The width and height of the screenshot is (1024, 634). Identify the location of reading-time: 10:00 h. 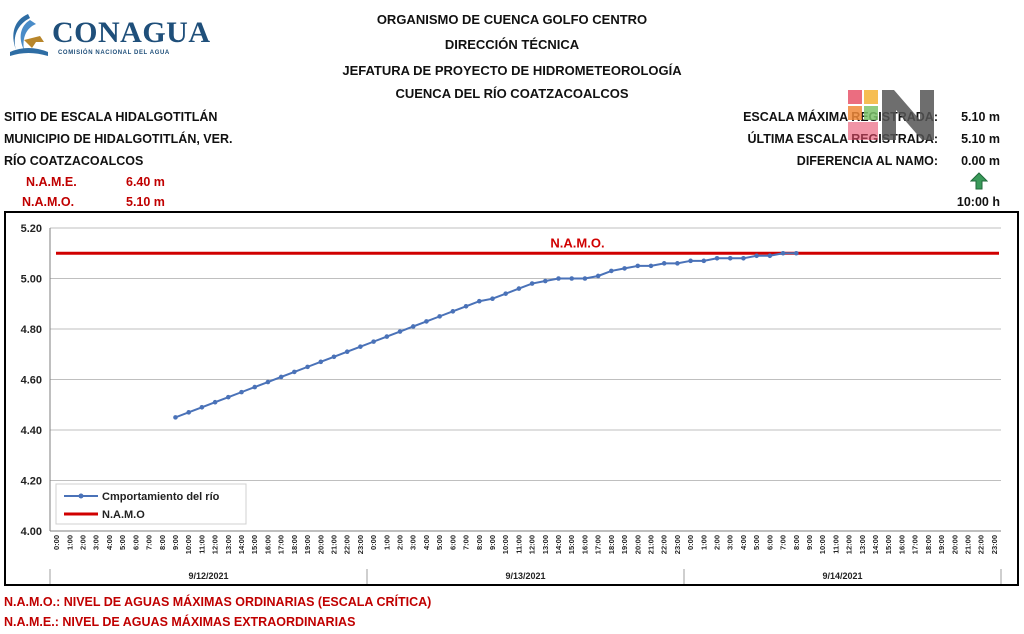
(978, 202).